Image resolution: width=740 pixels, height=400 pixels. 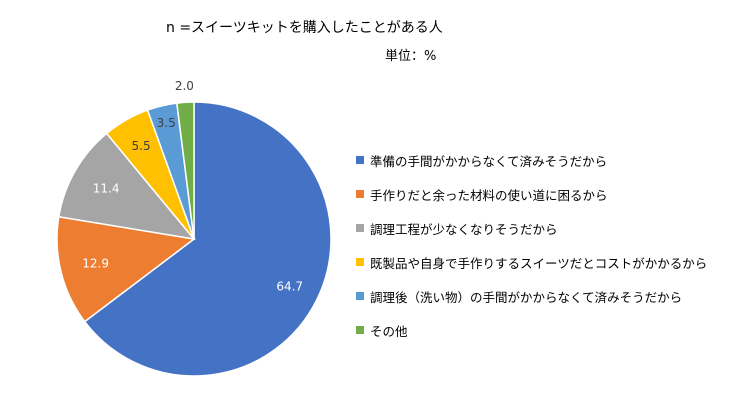 I want to click on data-label: 11.4, so click(x=106, y=189).